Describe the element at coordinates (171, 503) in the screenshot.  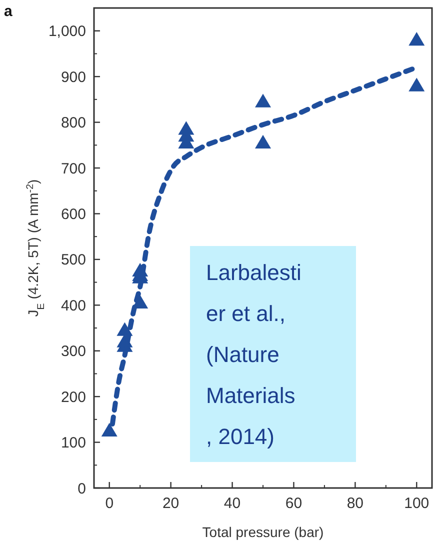
I see `x-tick-label: 20` at that location.